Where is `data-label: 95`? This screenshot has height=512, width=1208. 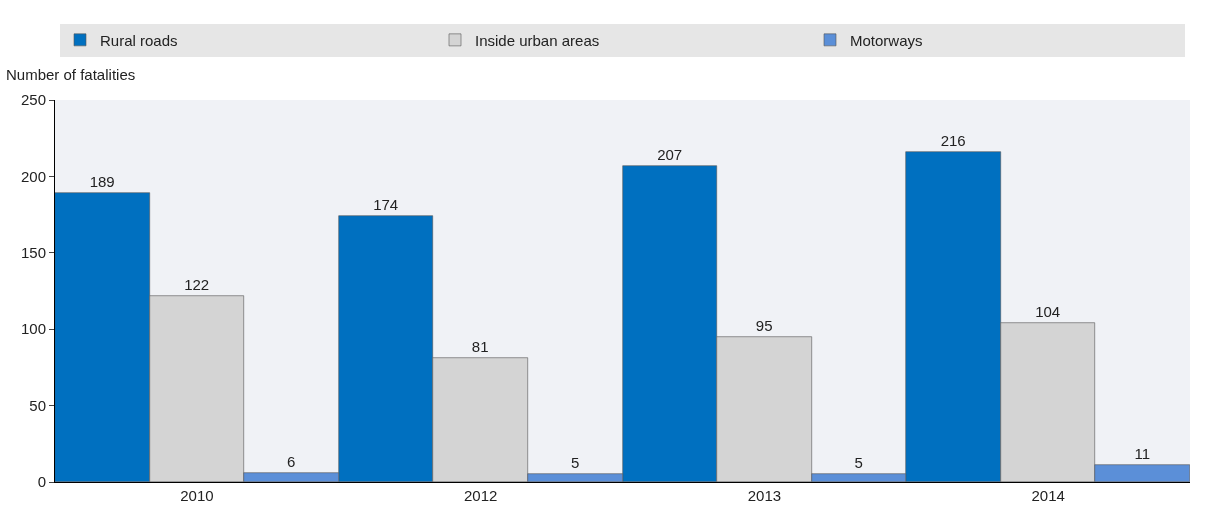 data-label: 95 is located at coordinates (764, 325).